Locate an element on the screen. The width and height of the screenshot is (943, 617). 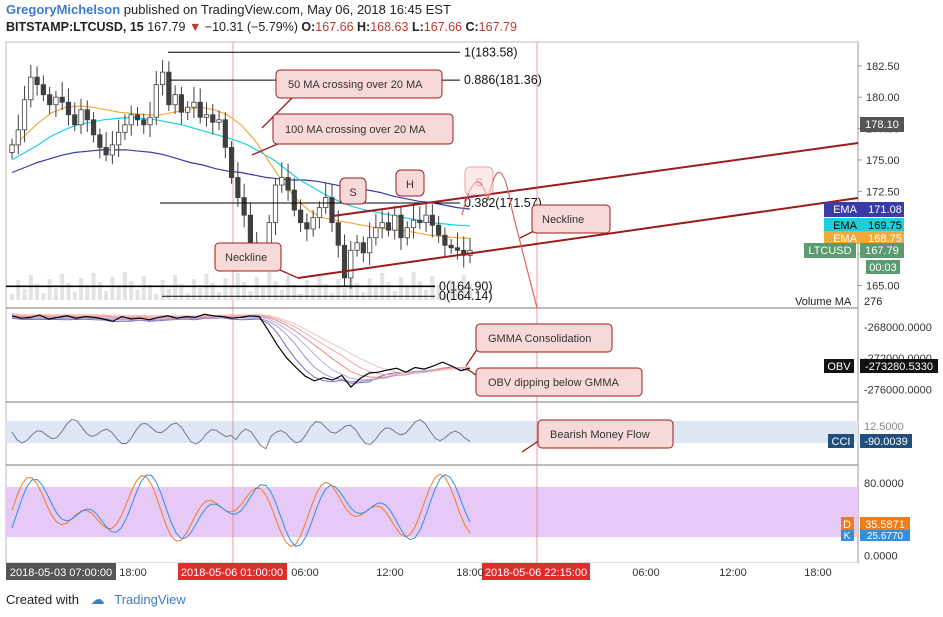
callout-50ma: 50 MA crossing over 20 MA is located at coordinates (352, 99).